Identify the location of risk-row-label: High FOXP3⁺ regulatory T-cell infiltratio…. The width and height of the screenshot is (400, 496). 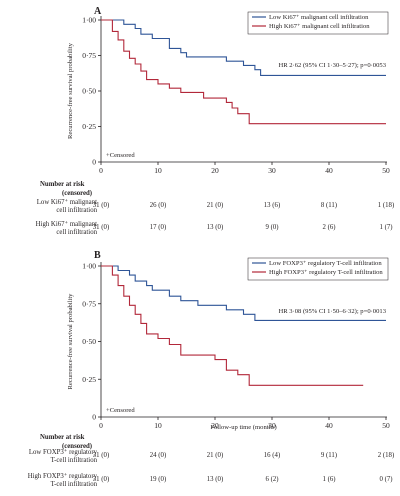
(63, 480).